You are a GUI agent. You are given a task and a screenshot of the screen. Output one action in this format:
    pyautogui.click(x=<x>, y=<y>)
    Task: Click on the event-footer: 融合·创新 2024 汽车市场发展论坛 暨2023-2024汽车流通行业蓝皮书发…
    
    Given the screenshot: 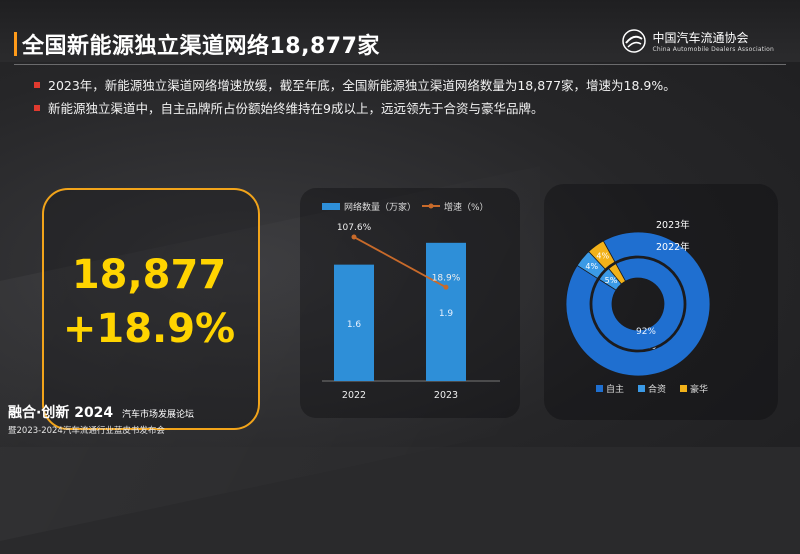 What is the action you would take?
    pyautogui.click(x=101, y=419)
    